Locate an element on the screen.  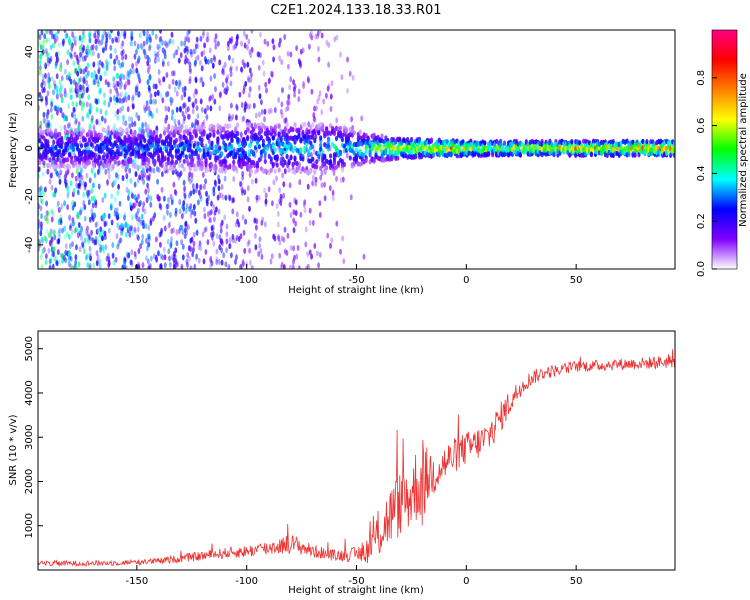
x-tick-label: -150 is located at coordinates (136, 581).